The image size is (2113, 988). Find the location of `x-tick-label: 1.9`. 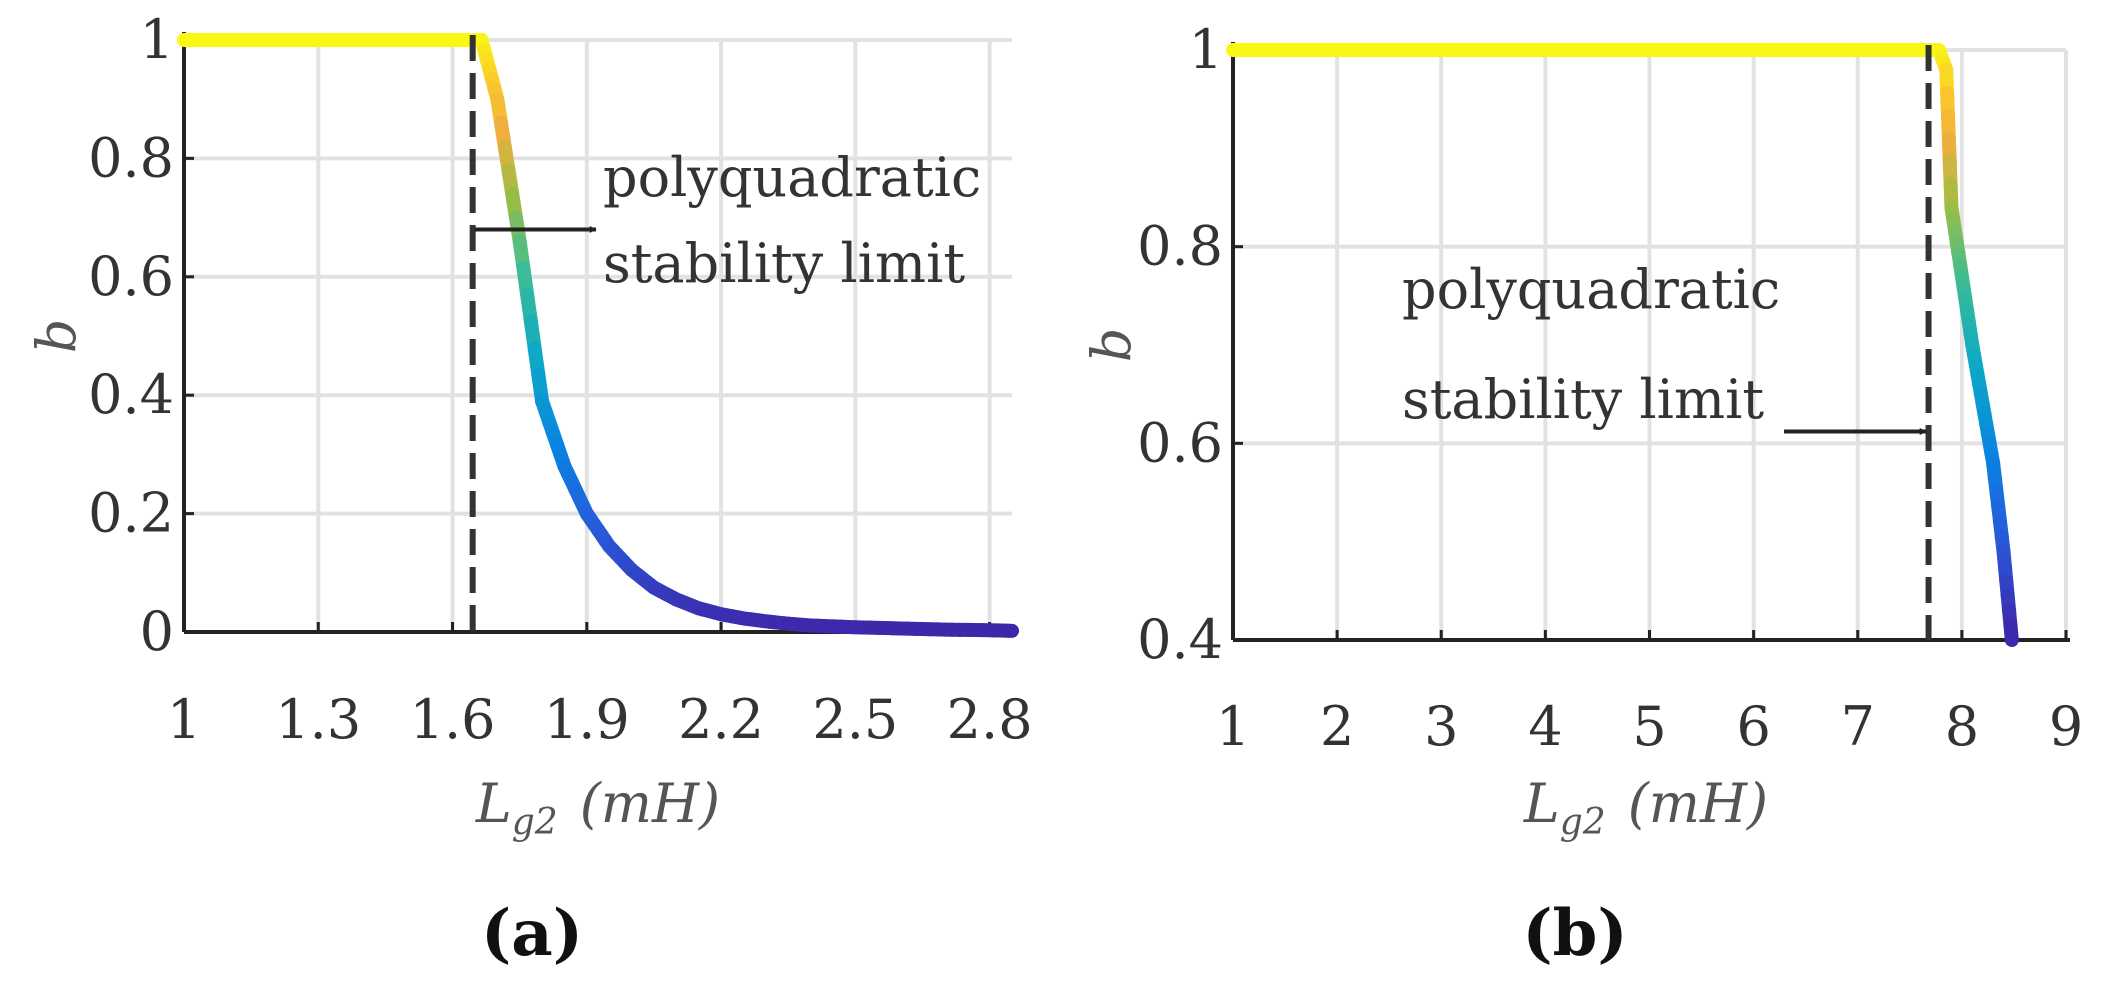

x-tick-label: 1.9 is located at coordinates (587, 719).